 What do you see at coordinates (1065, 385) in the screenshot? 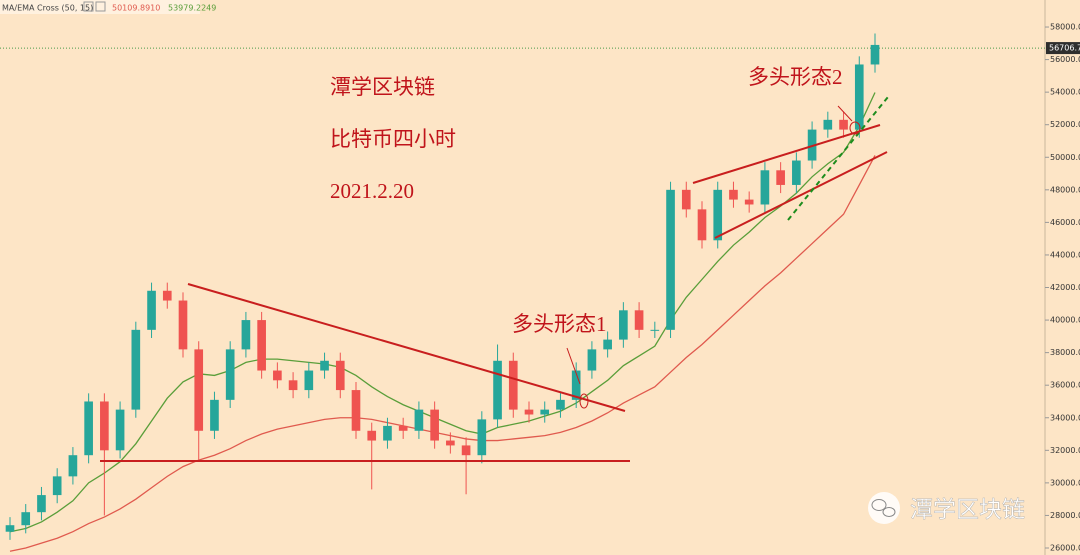
I see `y-tick-label: 36000.00` at bounding box center [1065, 385].